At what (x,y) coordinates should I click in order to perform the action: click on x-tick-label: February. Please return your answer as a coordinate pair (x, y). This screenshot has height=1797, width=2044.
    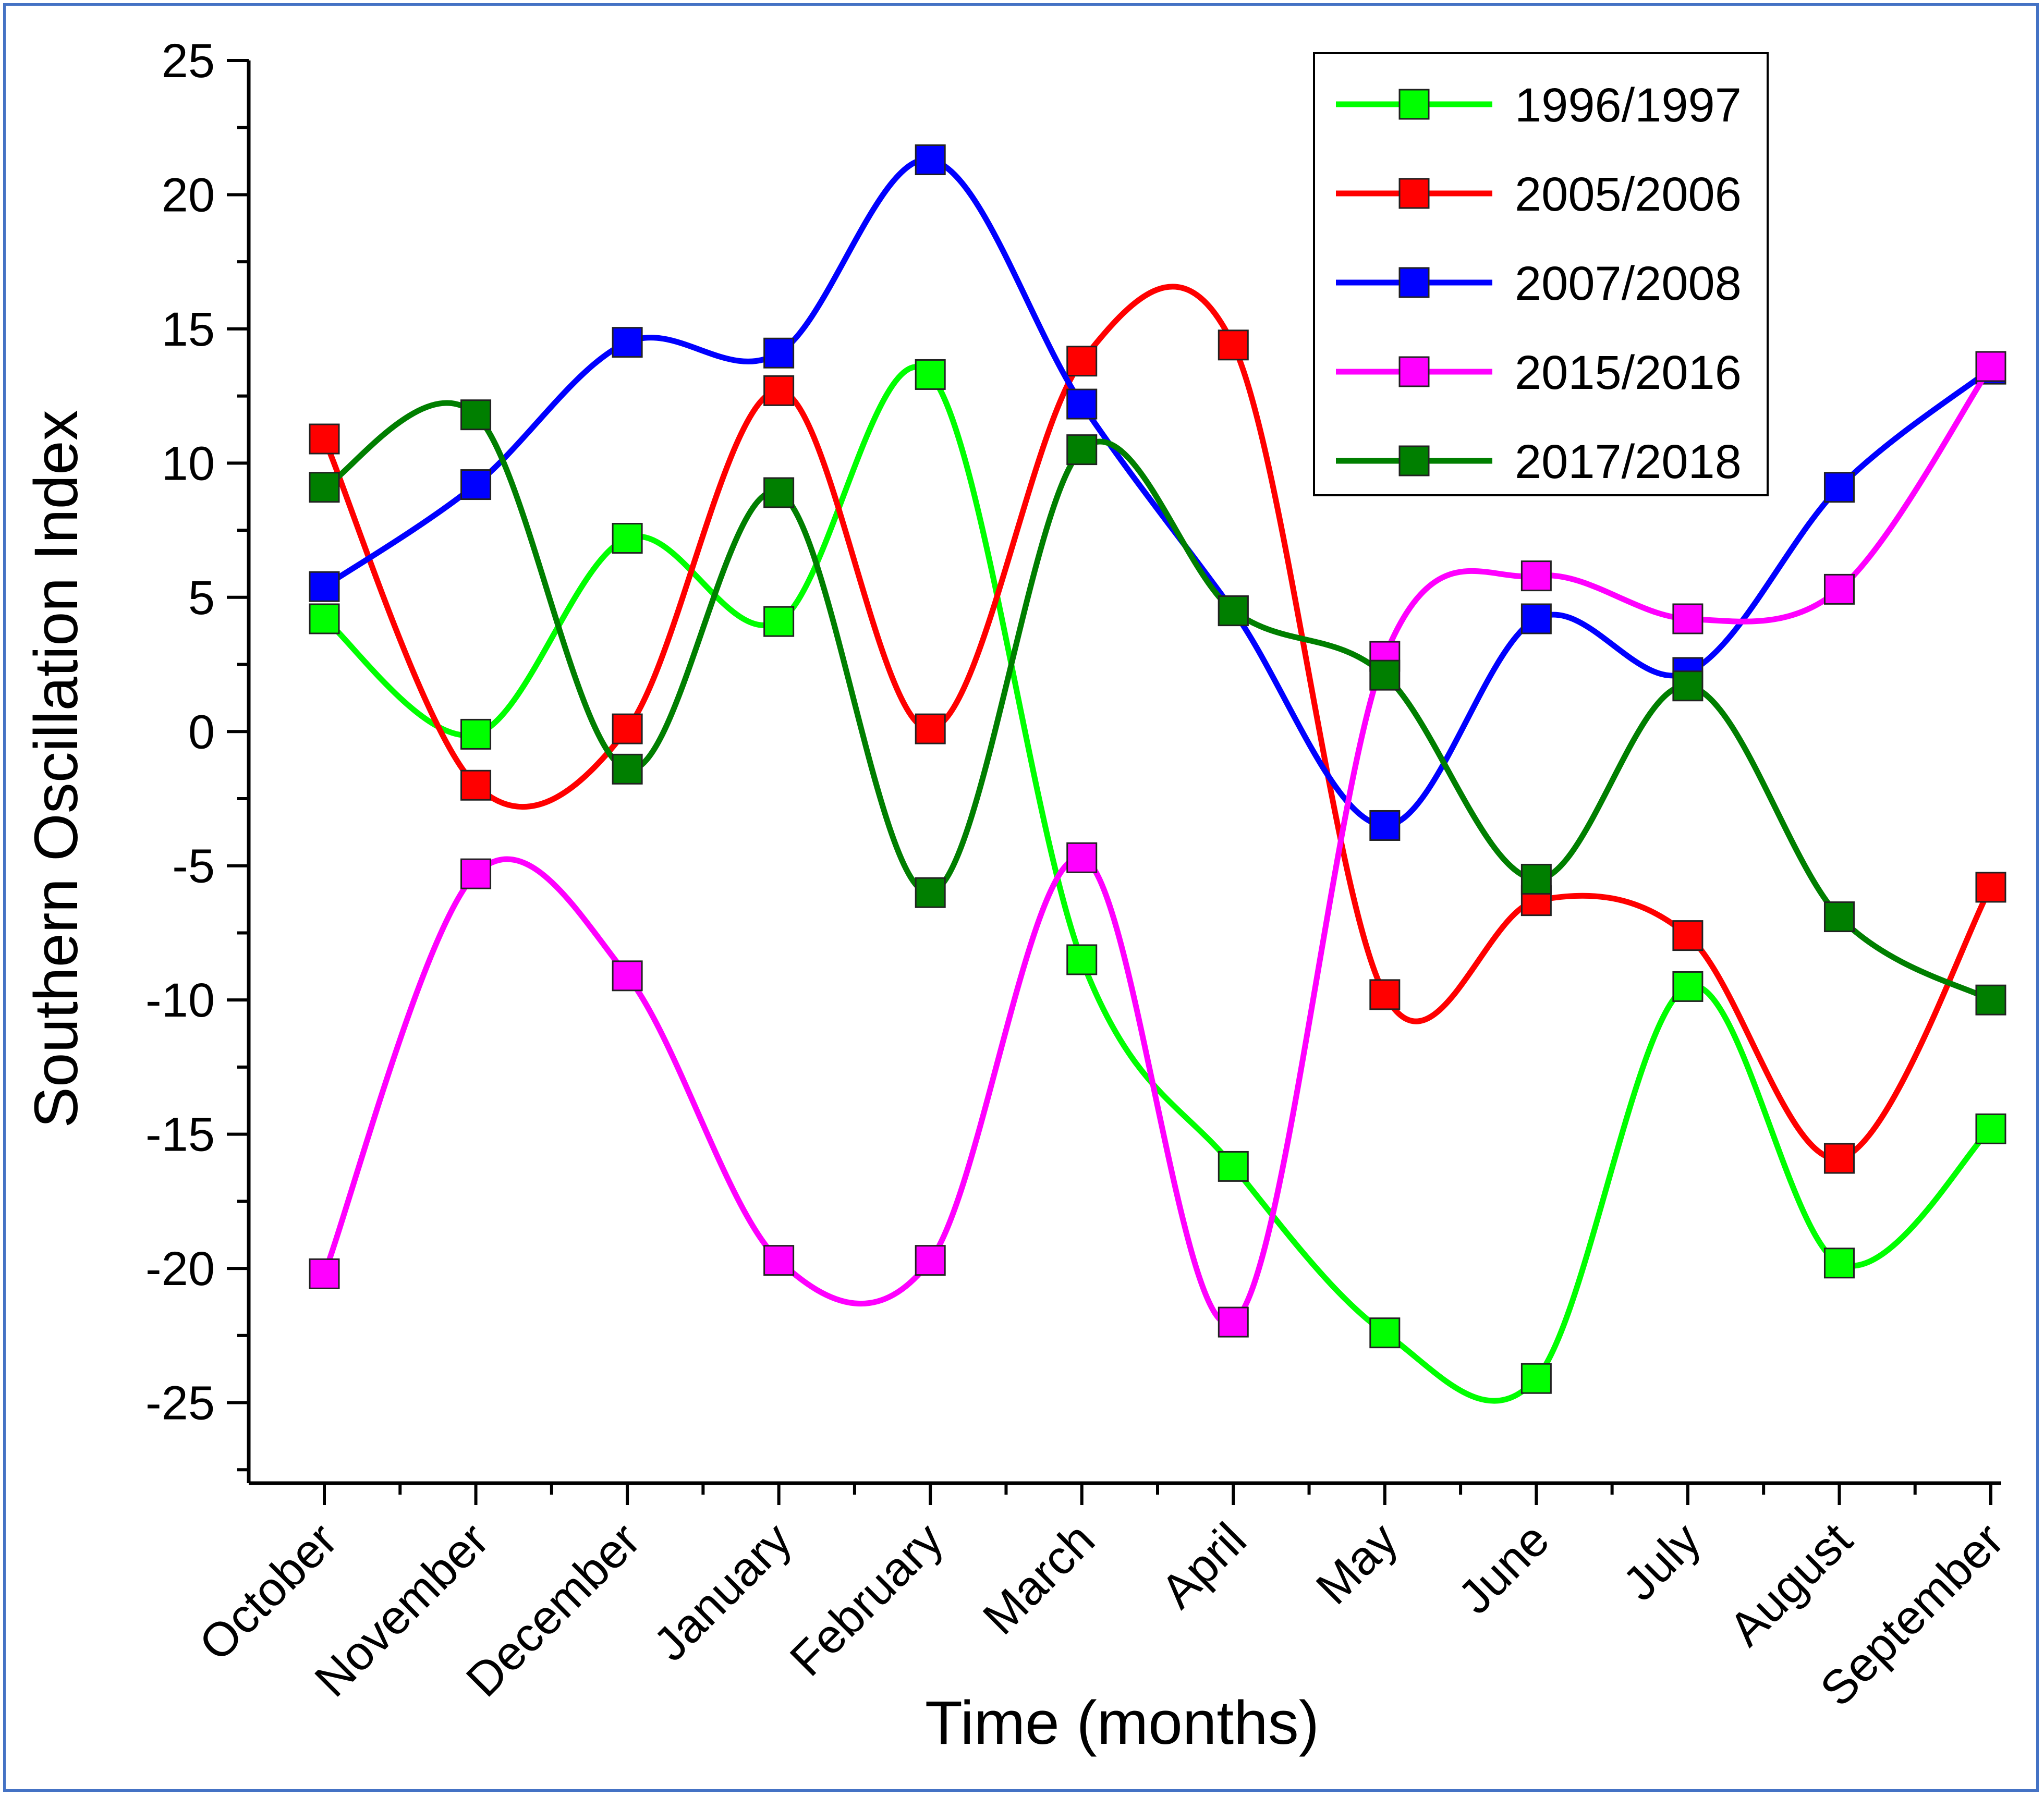
    Looking at the image, I should click on (867, 1599).